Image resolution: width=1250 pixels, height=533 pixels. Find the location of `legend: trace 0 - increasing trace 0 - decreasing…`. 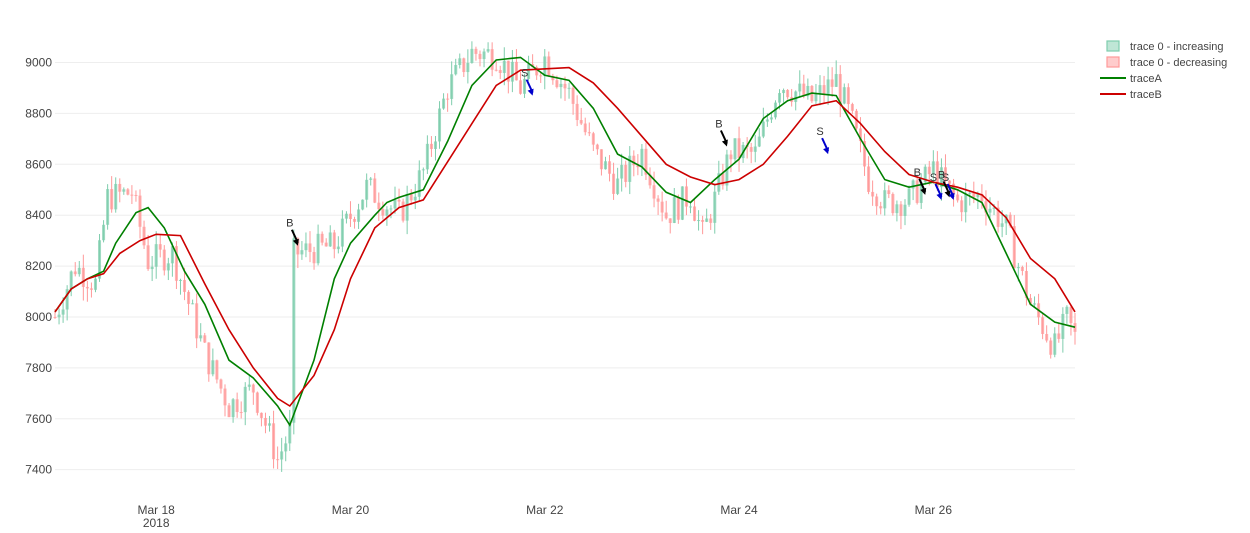

legend: trace 0 - increasing trace 0 - decreasing… is located at coordinates (1163, 70).